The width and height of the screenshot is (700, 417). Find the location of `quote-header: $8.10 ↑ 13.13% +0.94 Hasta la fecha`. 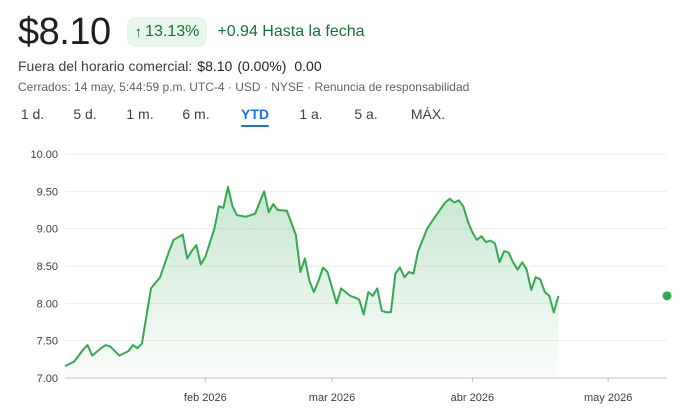

quote-header: $8.10 ↑ 13.13% +0.94 Hasta la fecha is located at coordinates (191, 32).